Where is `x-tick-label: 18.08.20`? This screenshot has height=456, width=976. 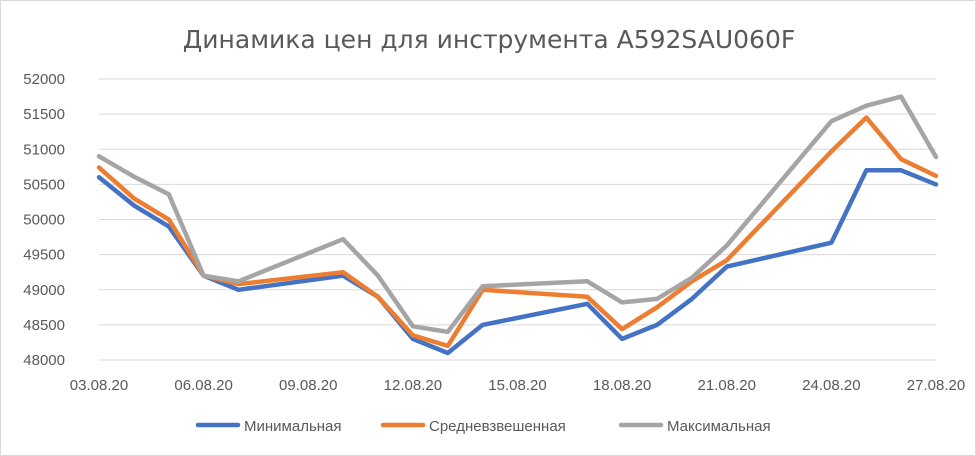
x-tick-label: 18.08.20 is located at coordinates (622, 385).